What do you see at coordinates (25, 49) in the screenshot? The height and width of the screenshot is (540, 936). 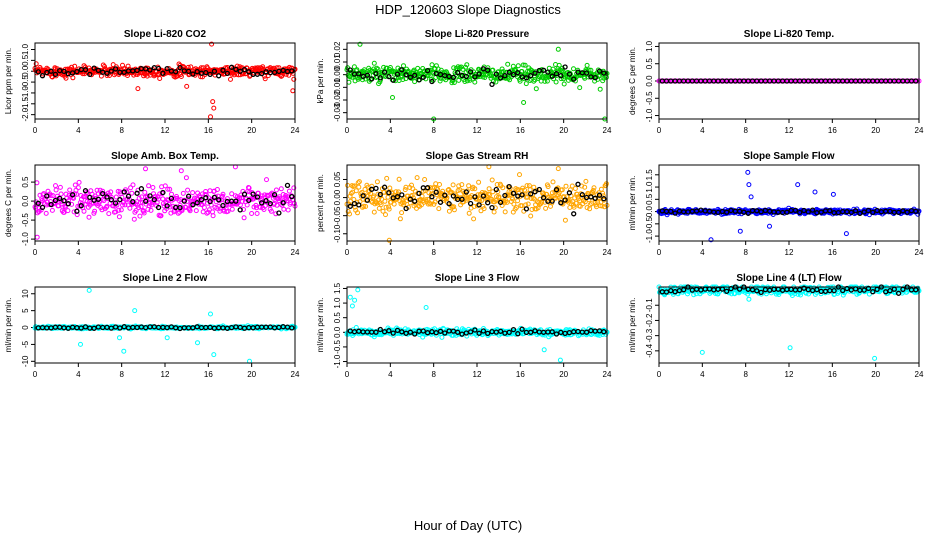 I see `y-tick-label: 1.0` at bounding box center [25, 49].